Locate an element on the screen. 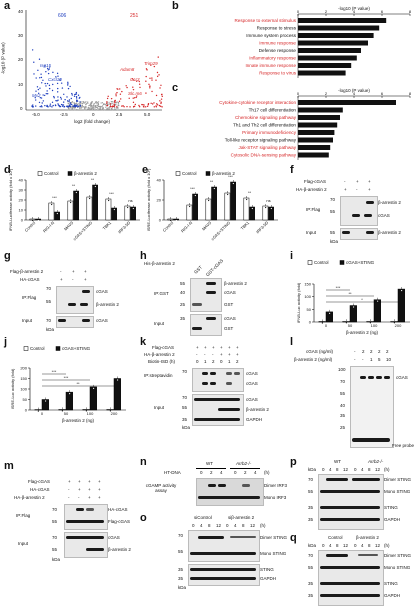  blot-f-kda-1: 55 is located at coordinates (333, 211).